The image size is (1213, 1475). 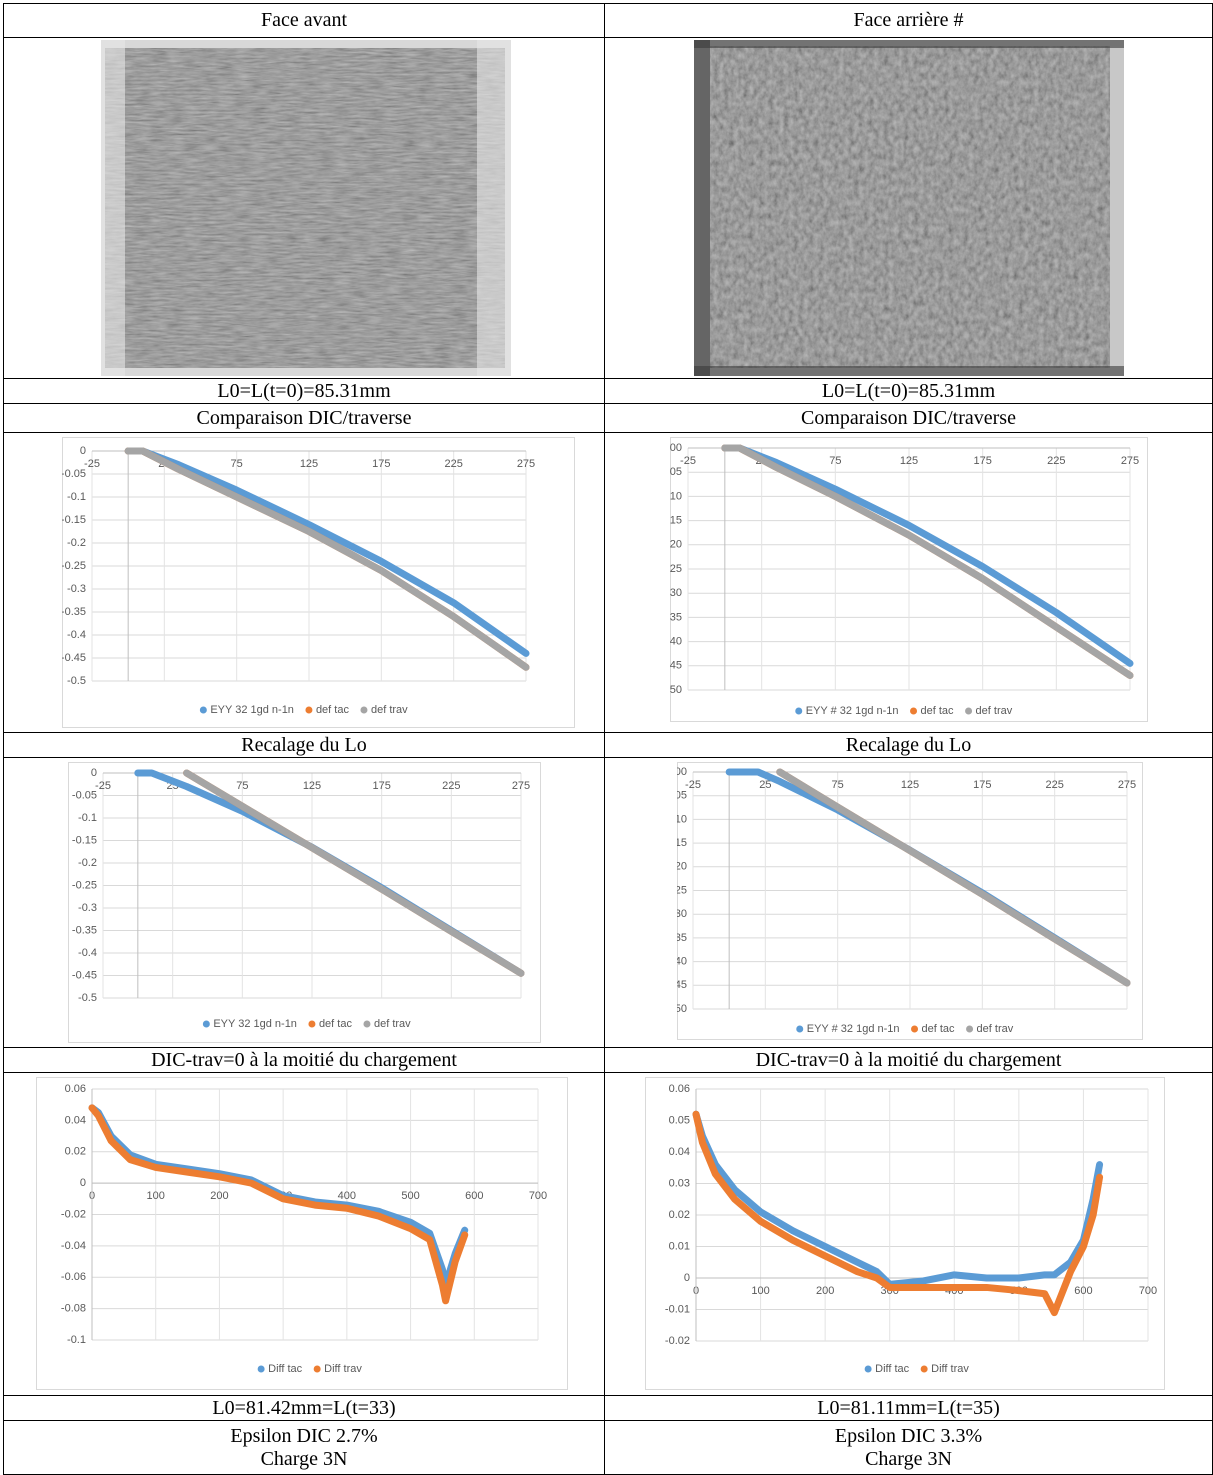 What do you see at coordinates (76, 635) in the screenshot?
I see `y-tick-label: -0.4` at bounding box center [76, 635].